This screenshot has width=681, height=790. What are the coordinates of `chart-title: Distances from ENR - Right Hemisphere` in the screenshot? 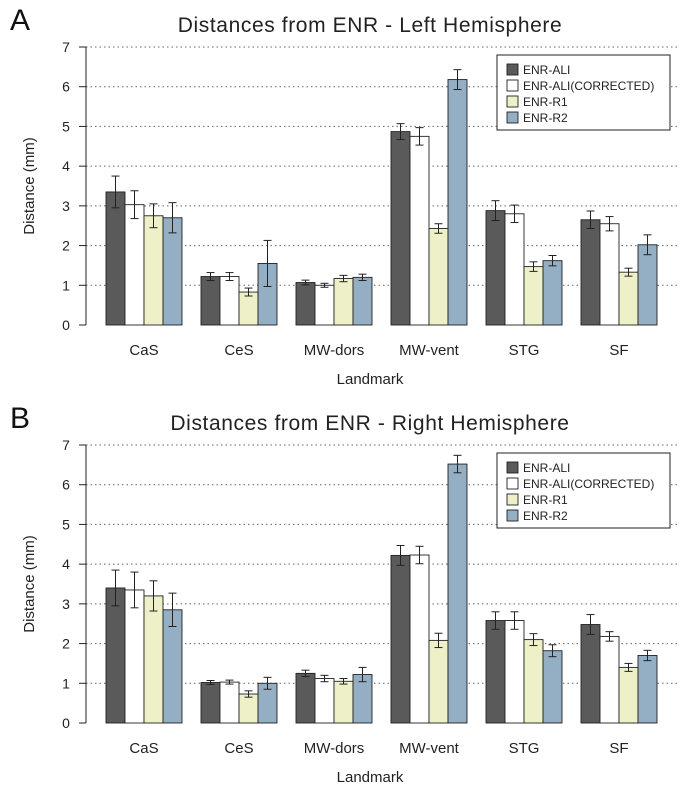 It's located at (369, 423).